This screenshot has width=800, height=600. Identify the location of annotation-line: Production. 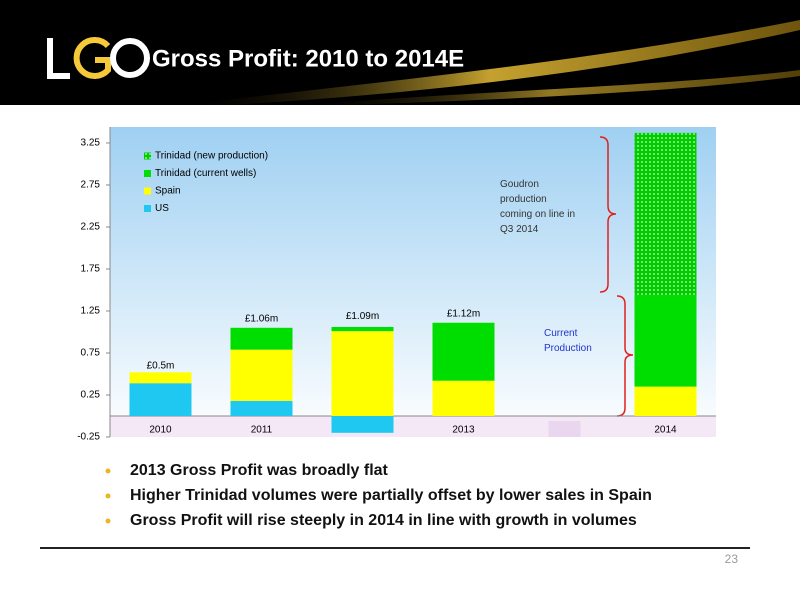
(568, 348).